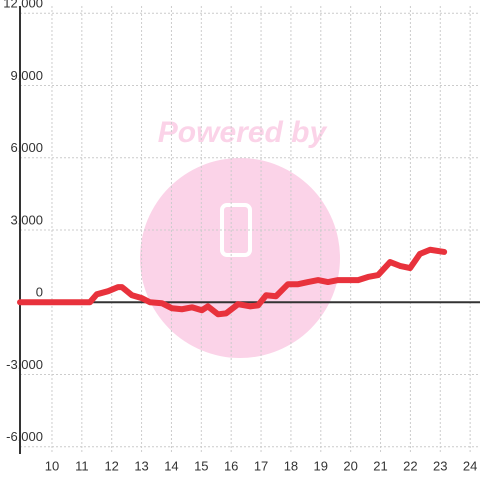 This screenshot has height=480, width=480. What do you see at coordinates (24, 364) in the screenshot?
I see `y-tick-label: -3,000` at bounding box center [24, 364].